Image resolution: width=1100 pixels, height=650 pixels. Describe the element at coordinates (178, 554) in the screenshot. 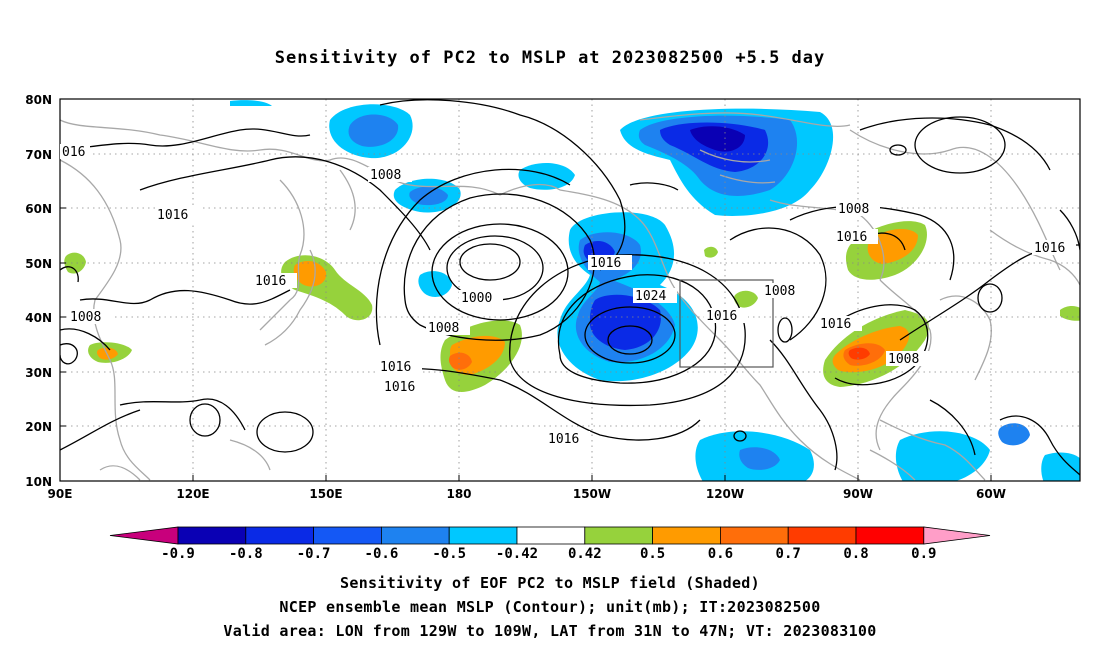

I see `colorbar-tick-label: -0.9` at that location.